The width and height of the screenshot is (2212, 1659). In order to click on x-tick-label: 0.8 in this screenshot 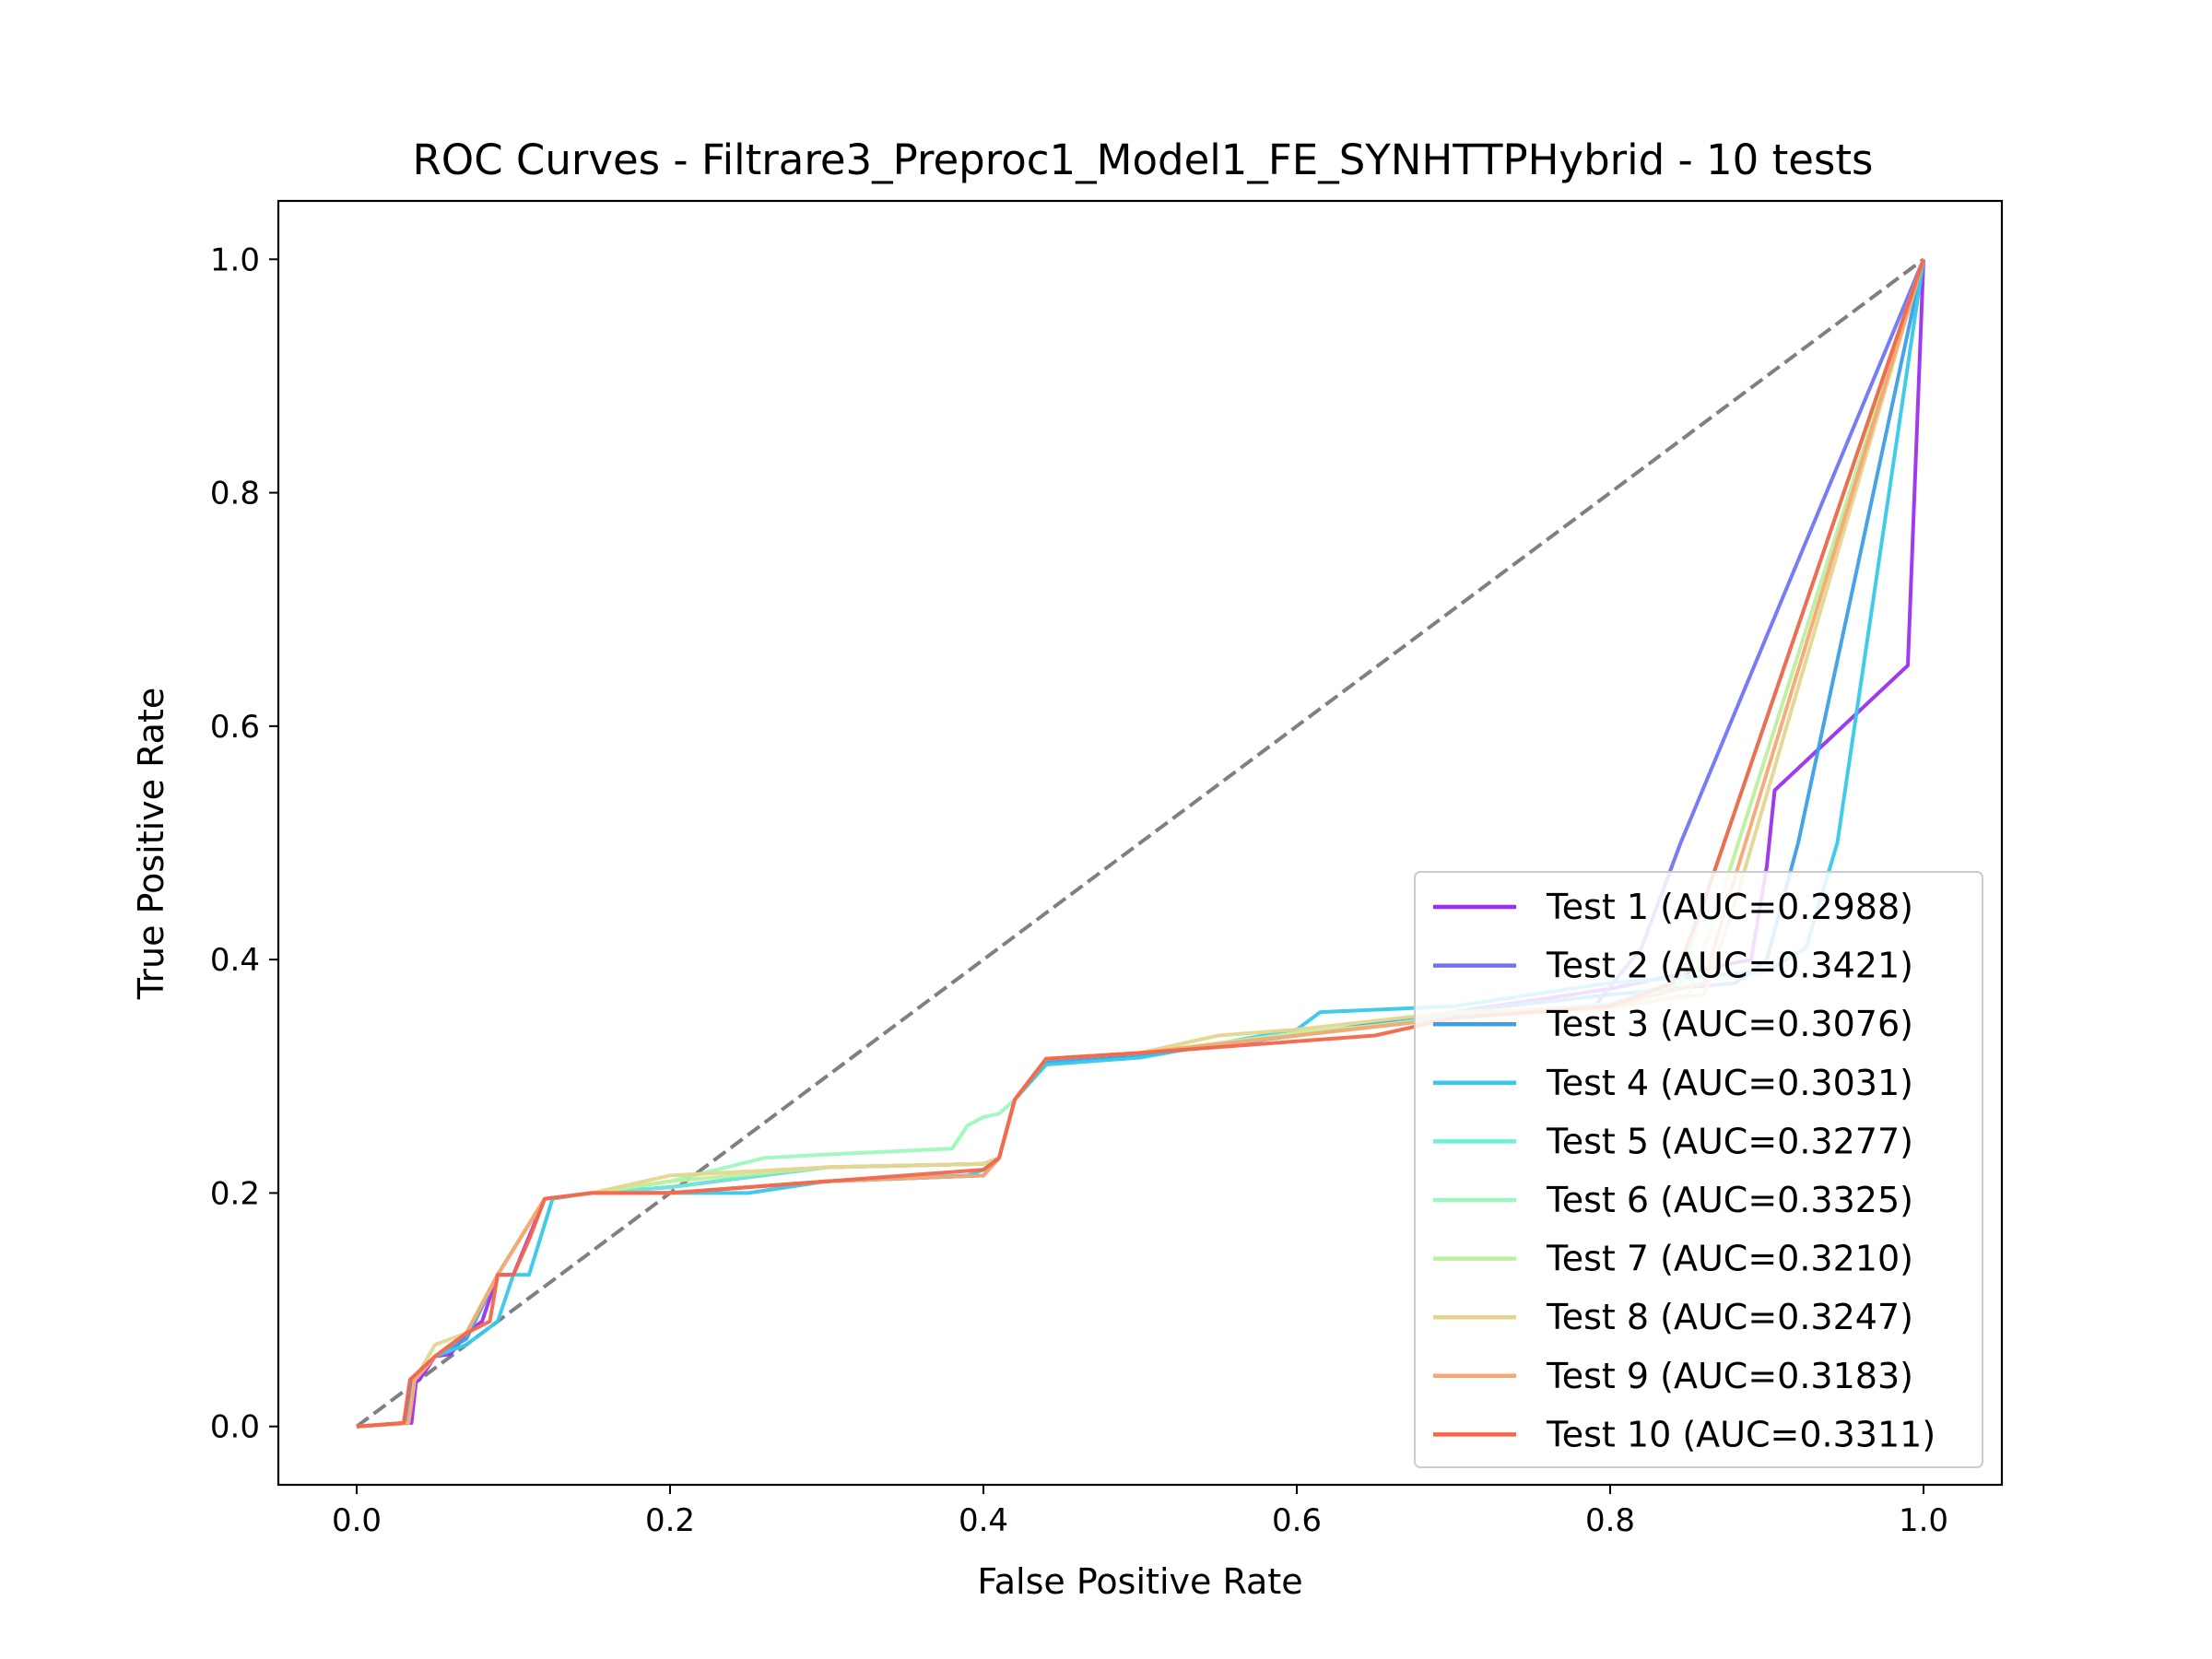, I will do `click(1610, 1520)`.